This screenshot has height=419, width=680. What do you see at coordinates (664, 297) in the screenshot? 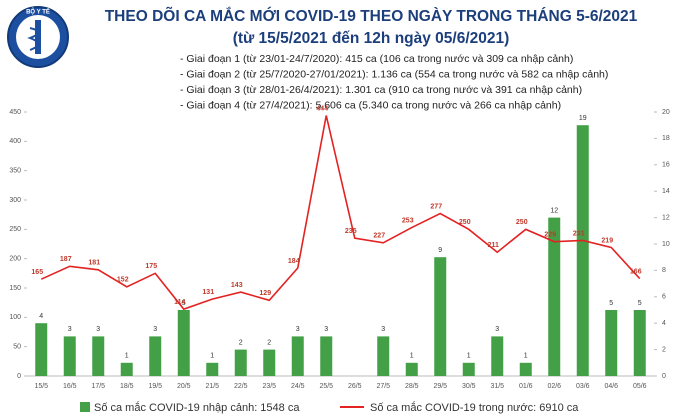
I see `y2-tick-label: 6` at bounding box center [664, 297].